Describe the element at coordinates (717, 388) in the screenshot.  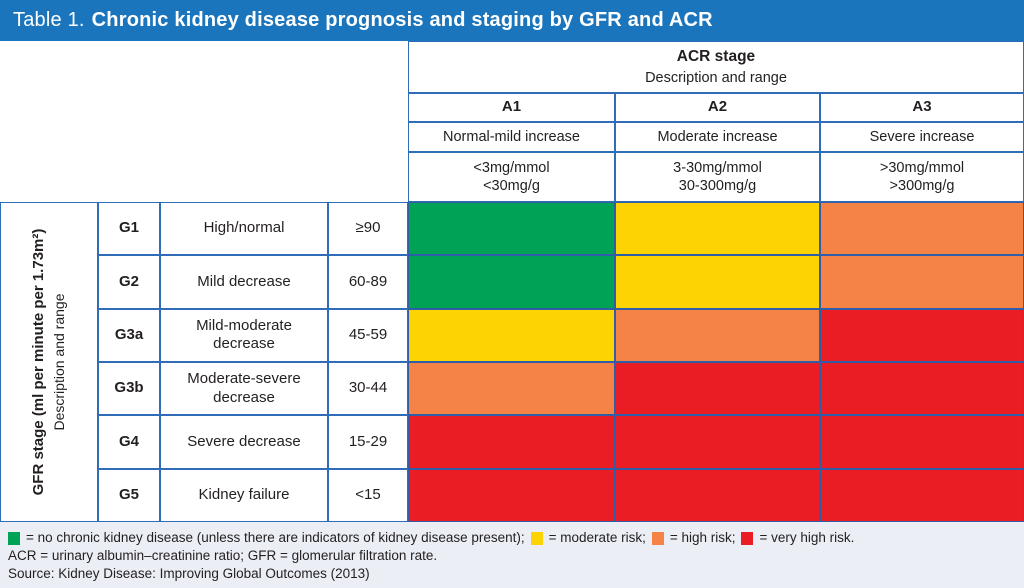
I see `risk-cell-g3b-a2` at that location.